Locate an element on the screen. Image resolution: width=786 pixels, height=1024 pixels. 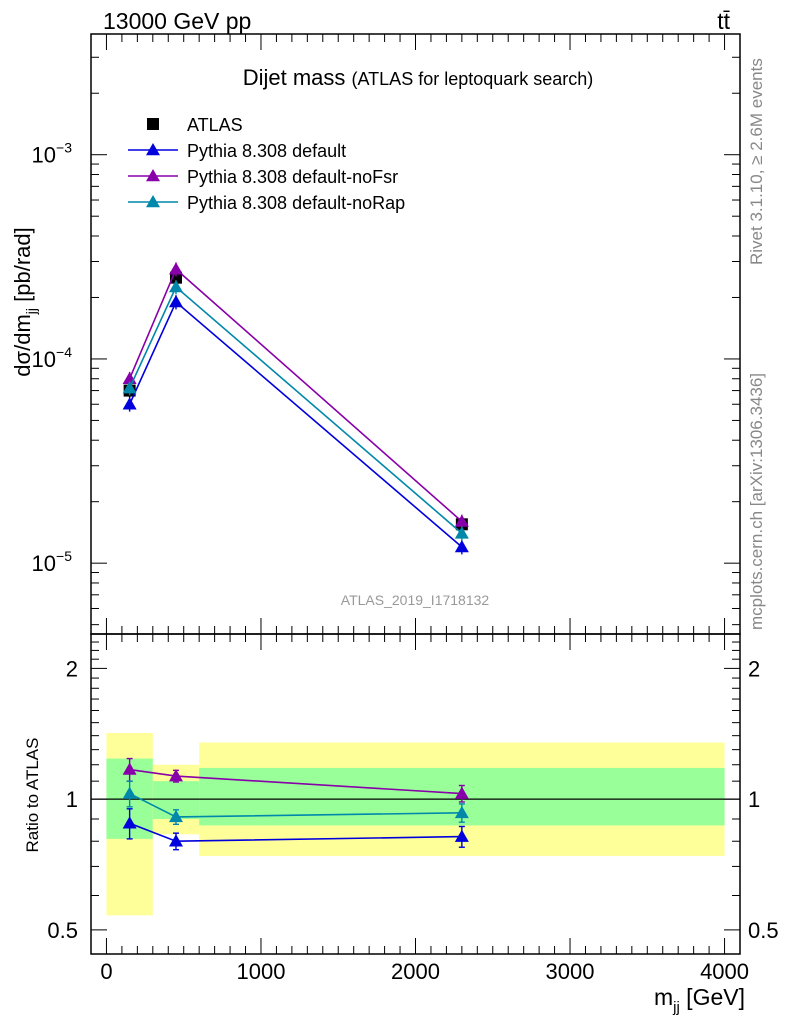
ratio-y-tick-label-right: 1 is located at coordinates (754, 799).